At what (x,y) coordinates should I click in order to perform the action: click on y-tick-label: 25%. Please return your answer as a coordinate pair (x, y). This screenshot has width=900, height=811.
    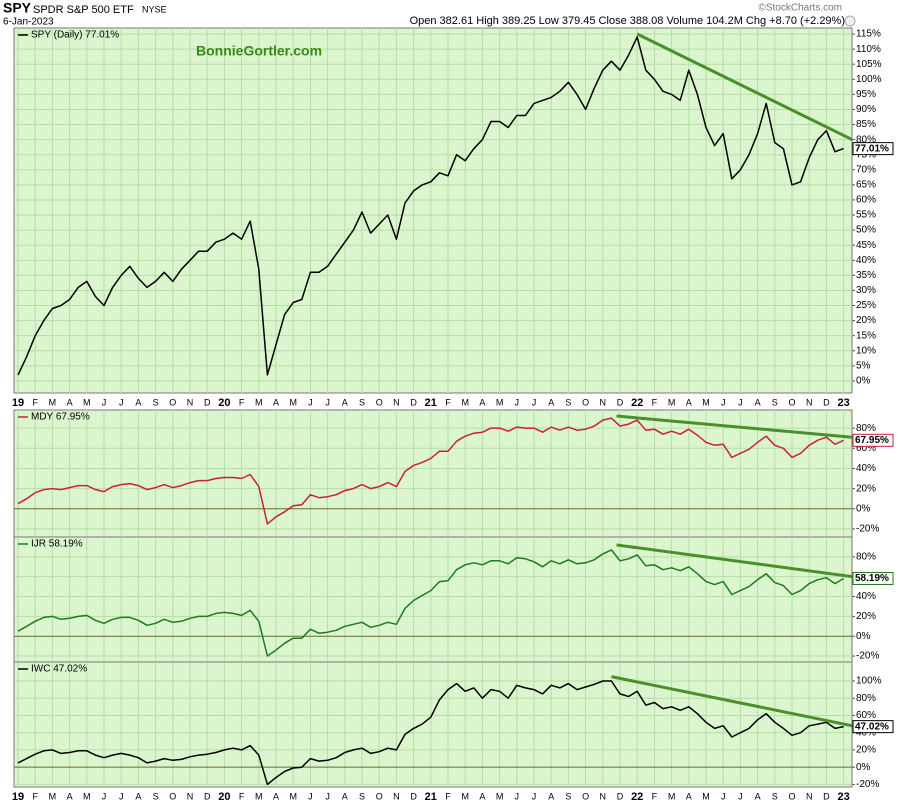
    Looking at the image, I should click on (866, 305).